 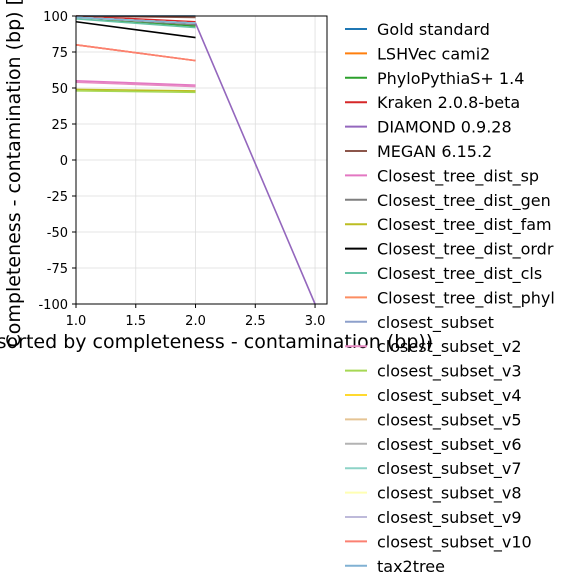 What do you see at coordinates (59, 53) in the screenshot?
I see `y-tick-label: 75` at bounding box center [59, 53].